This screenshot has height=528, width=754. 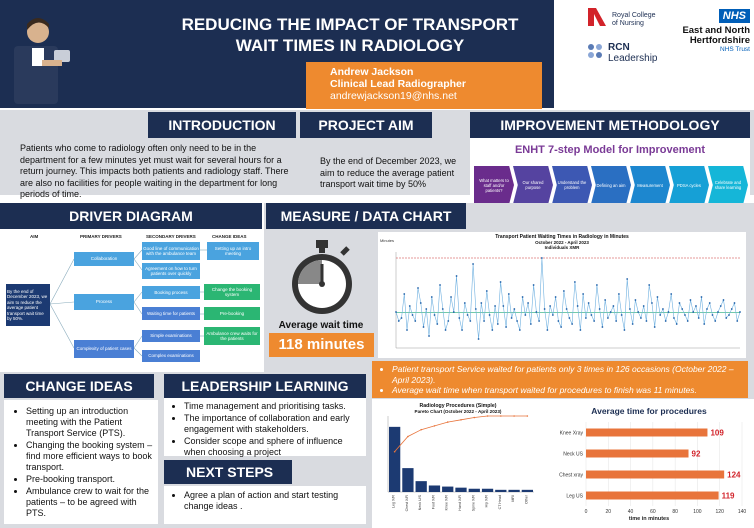 What do you see at coordinates (717, 433) in the screenshot?
I see `data-label: 109` at bounding box center [717, 433].